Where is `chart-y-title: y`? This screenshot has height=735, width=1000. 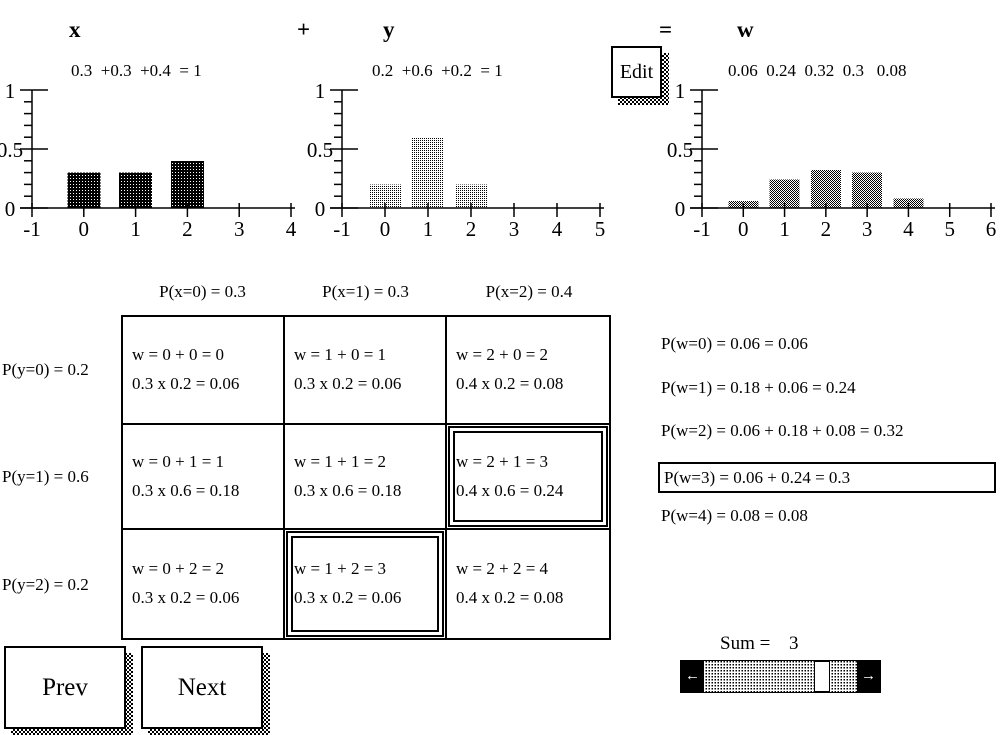 chart-y-title: y is located at coordinates (389, 29).